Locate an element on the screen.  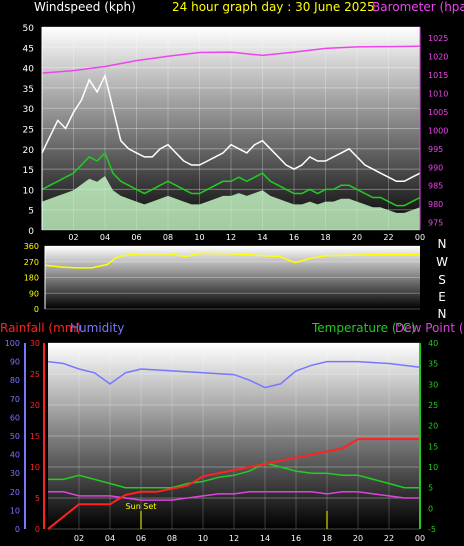
humidity-tick-label: 0 is located at coordinates (17, 529).